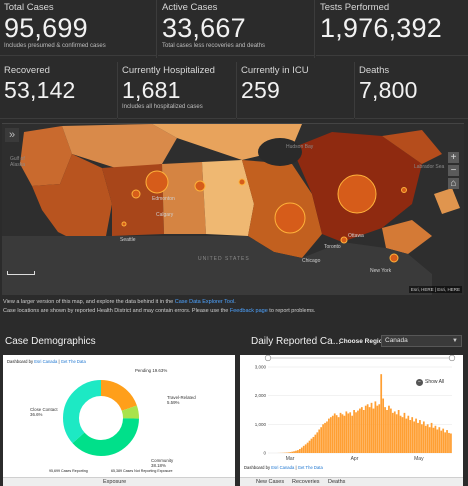 The width and height of the screenshot is (468, 486). I want to click on region-select: Canada ▼, so click(421, 341).